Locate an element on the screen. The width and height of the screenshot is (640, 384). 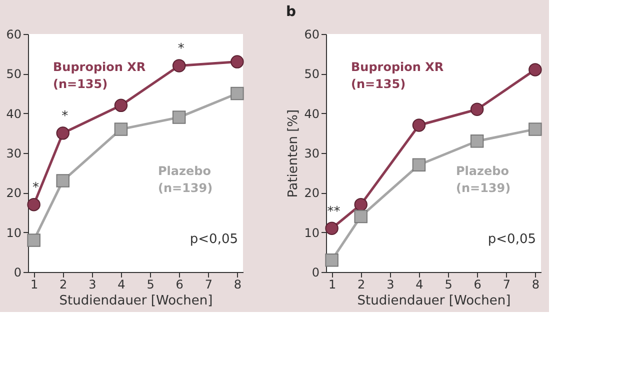
series-label: Bupropion XR (n=135) is located at coordinates (99, 75).